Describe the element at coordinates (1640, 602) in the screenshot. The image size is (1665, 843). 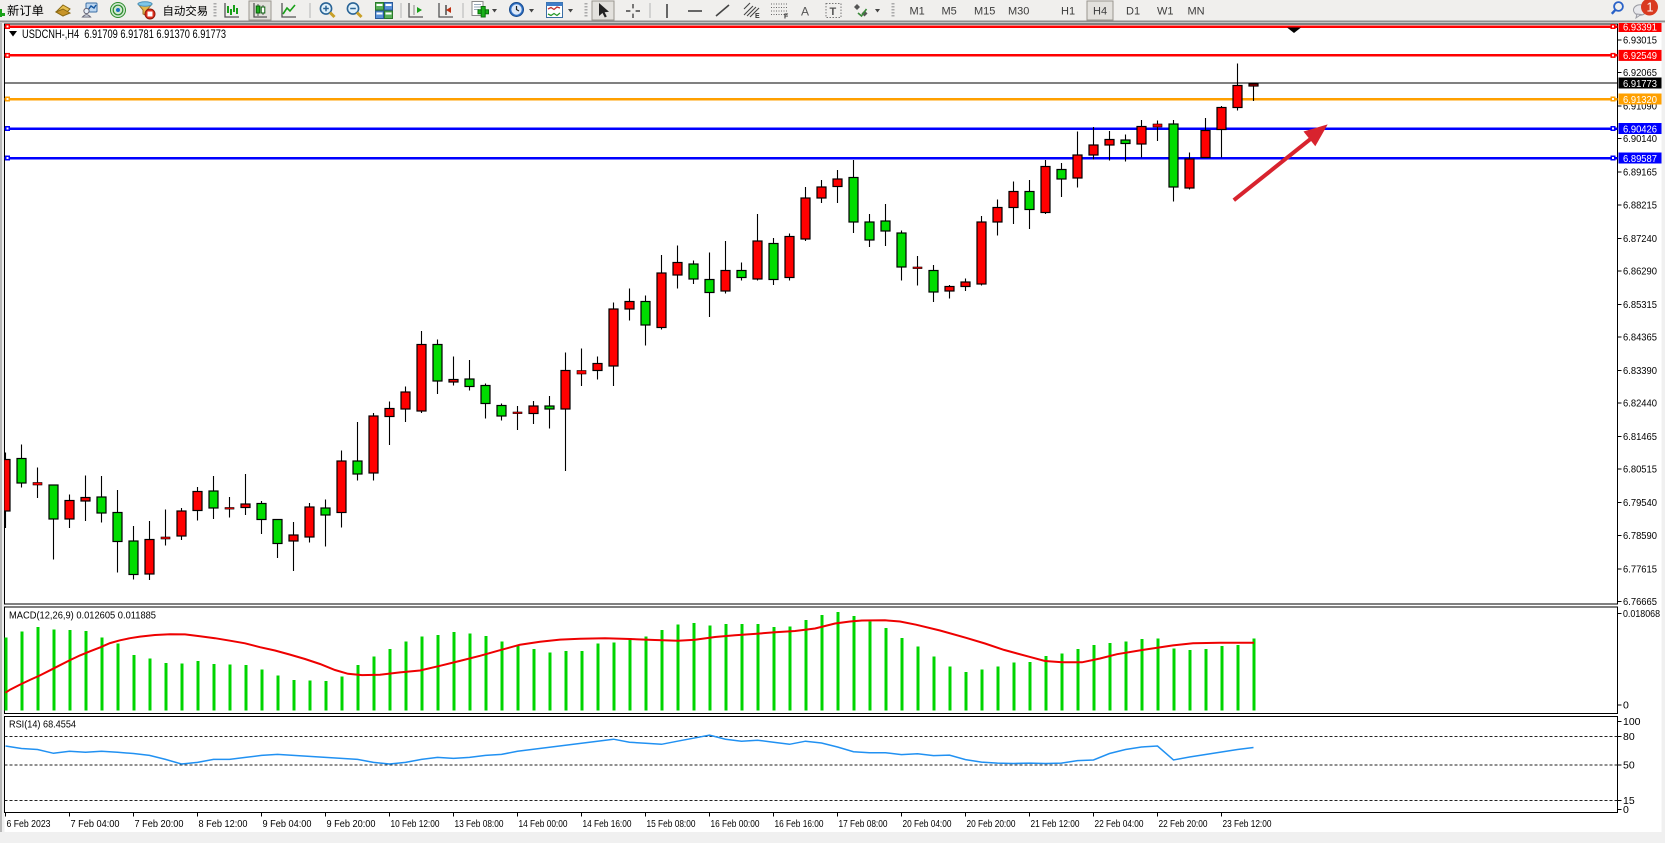
I see `svg-text: 6.76665` at that location.